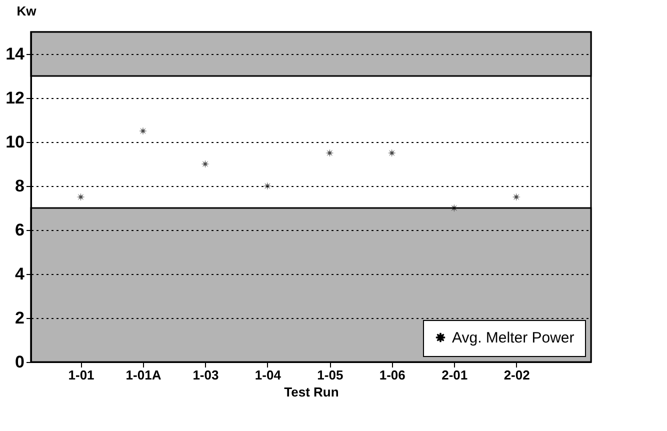  What do you see at coordinates (19, 318) in the screenshot?
I see `y-tick-label: 2` at bounding box center [19, 318].